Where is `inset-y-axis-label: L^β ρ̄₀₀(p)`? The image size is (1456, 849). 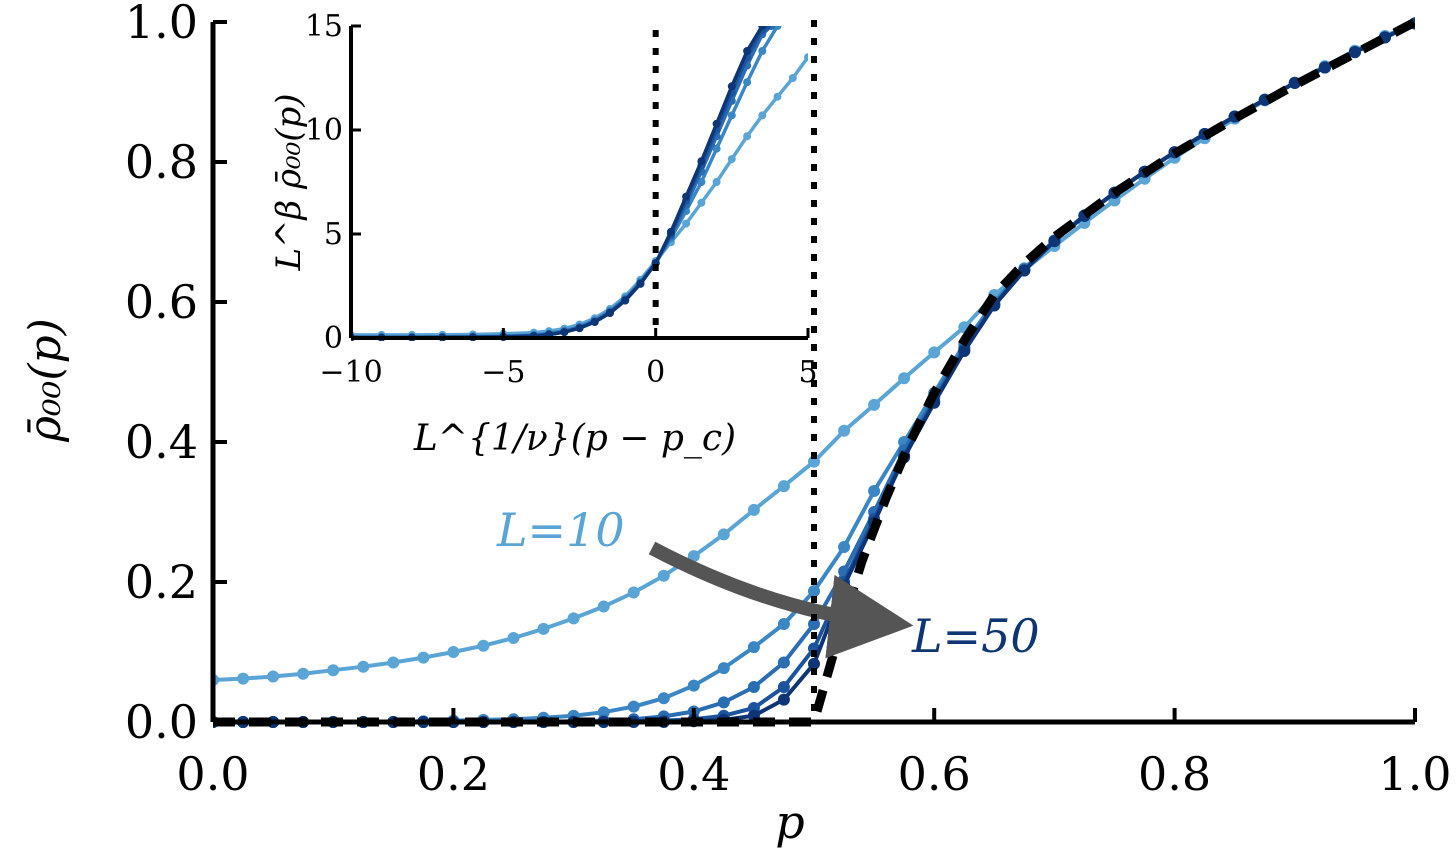
inset-y-axis-label: L^β ρ̄₀₀(p) is located at coordinates (289, 182).